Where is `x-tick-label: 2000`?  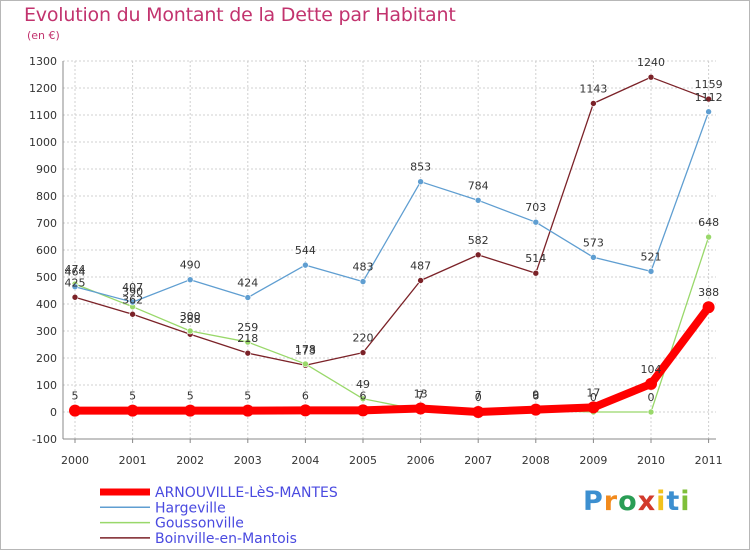 x-tick-label: 2000 is located at coordinates (75, 460).